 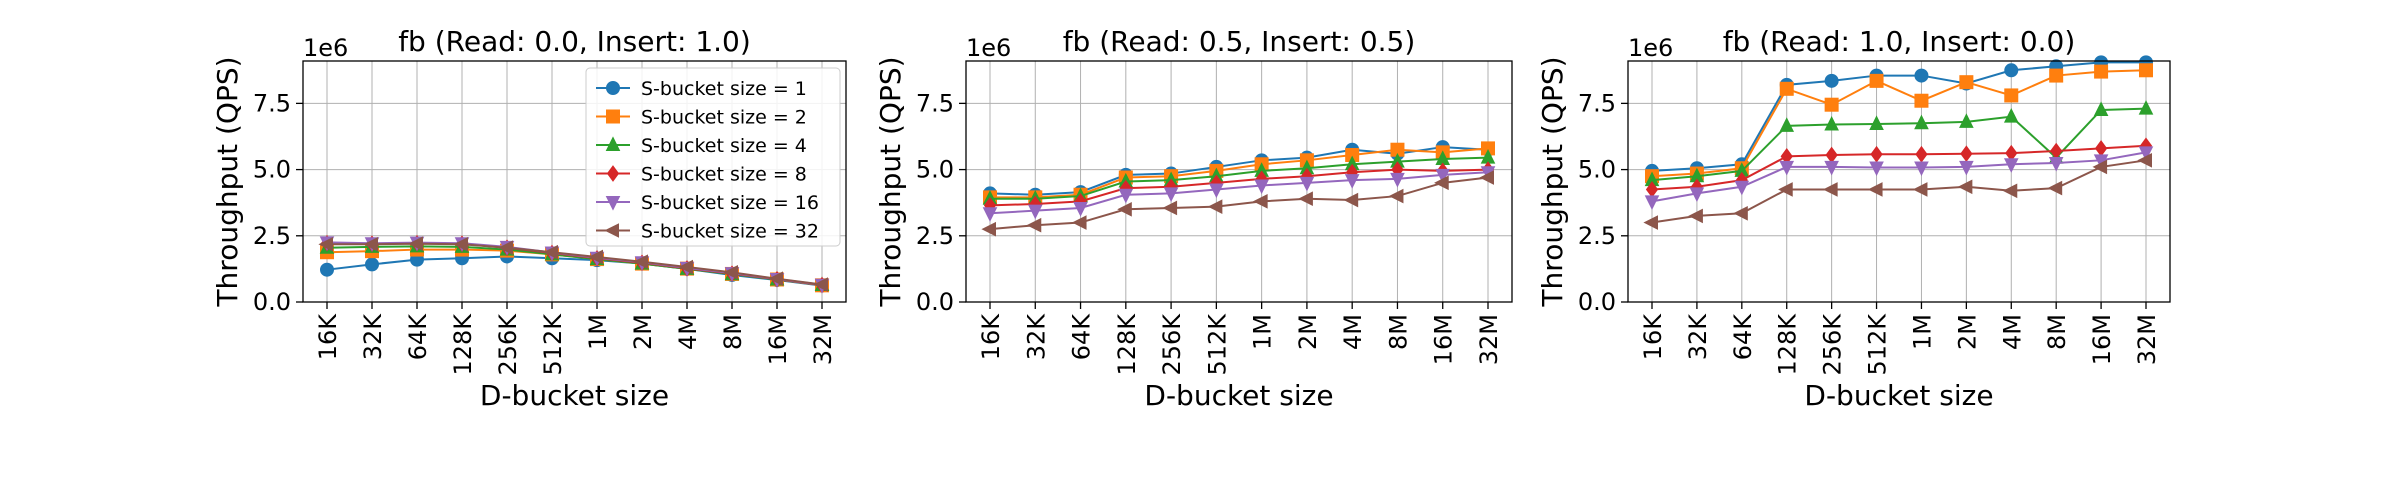 I want to click on legend-entry: S-bucket size = 2, so click(x=724, y=118).